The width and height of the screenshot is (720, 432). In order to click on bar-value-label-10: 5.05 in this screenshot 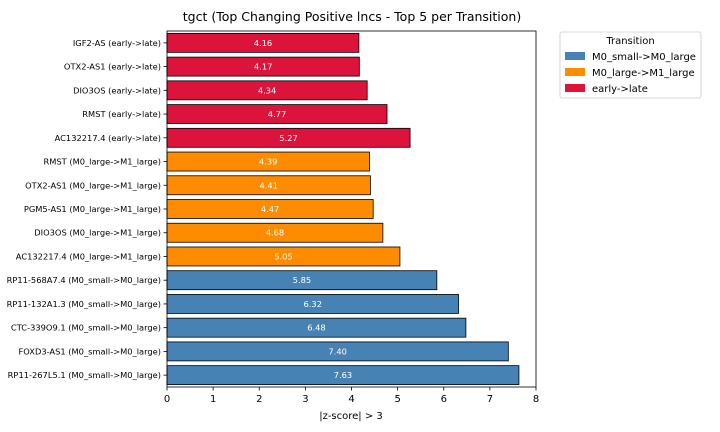, I will do `click(283, 256)`.